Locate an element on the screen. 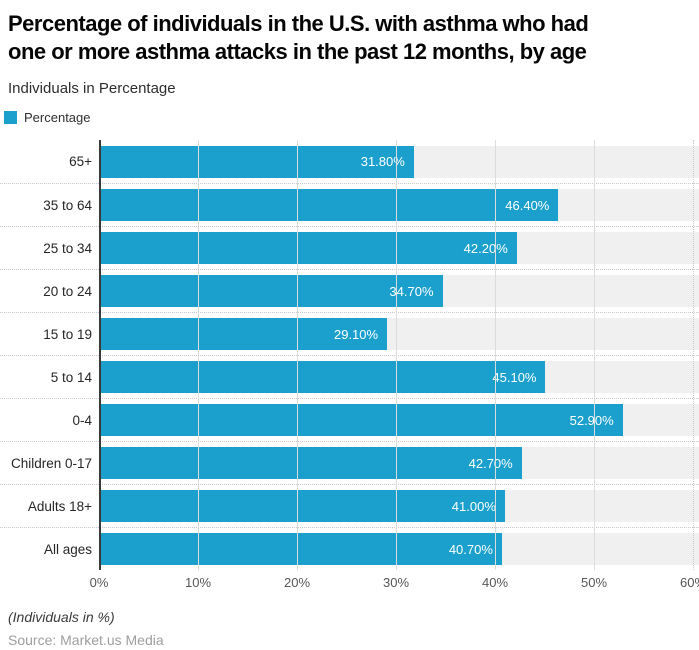  category-label: All ages is located at coordinates (67, 549).